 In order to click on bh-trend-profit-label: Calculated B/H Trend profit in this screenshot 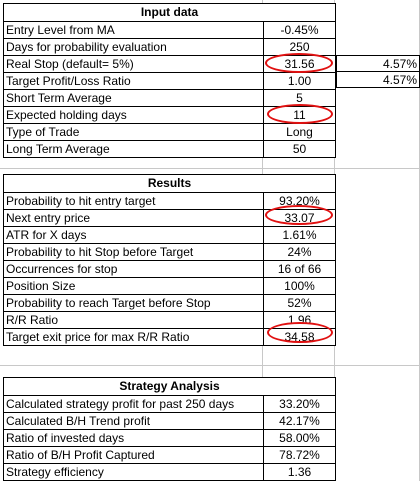, I will do `click(134, 421)`.